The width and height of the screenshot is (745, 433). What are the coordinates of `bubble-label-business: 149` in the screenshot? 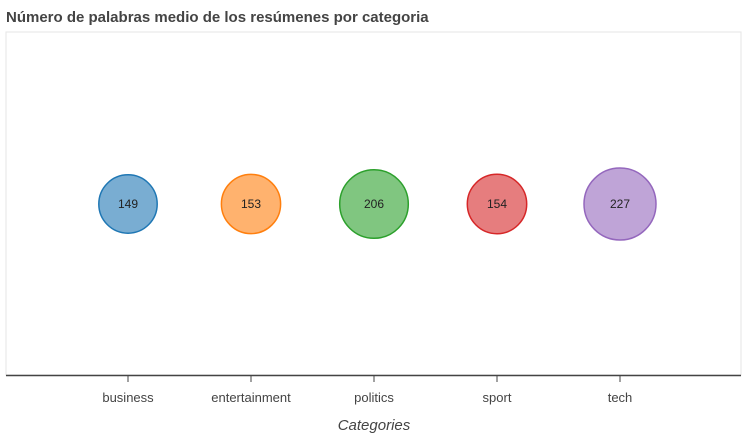 It's located at (128, 204).